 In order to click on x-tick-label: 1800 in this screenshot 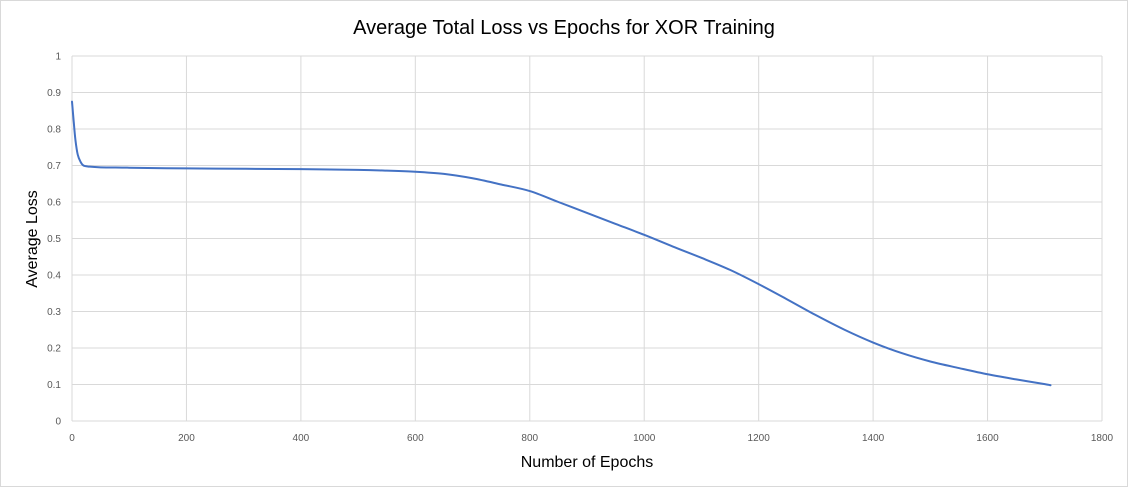, I will do `click(1102, 438)`.